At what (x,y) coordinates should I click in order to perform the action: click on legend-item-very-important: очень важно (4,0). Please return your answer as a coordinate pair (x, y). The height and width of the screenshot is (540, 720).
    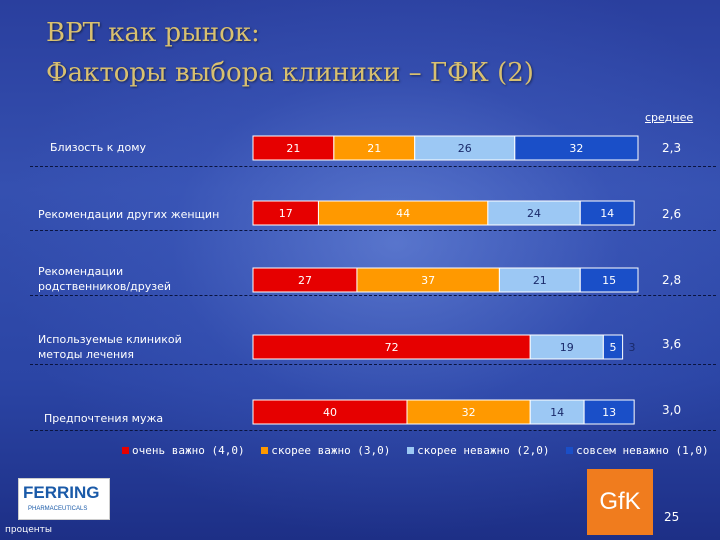
    Looking at the image, I should click on (183, 450).